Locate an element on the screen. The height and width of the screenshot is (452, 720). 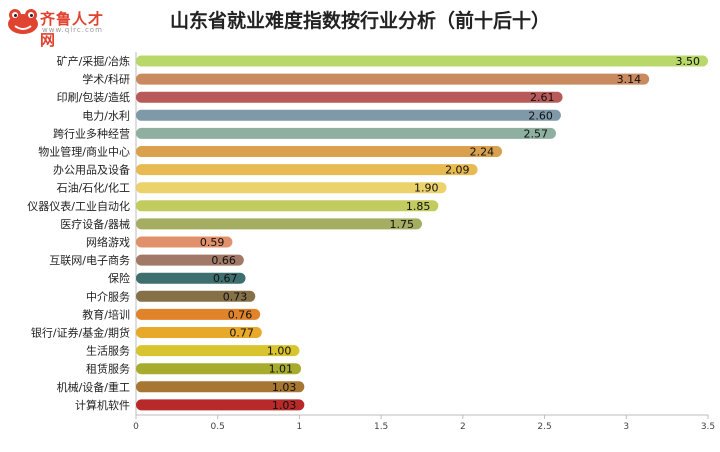
category-label: 机械/设备/重工 is located at coordinates (93, 387).